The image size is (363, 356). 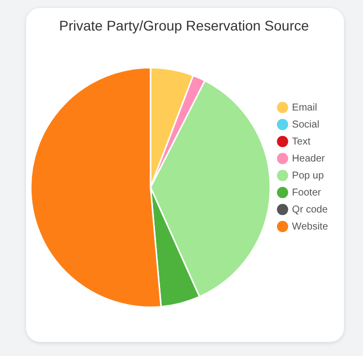 What do you see at coordinates (301, 142) in the screenshot?
I see `legend-label: Text` at bounding box center [301, 142].